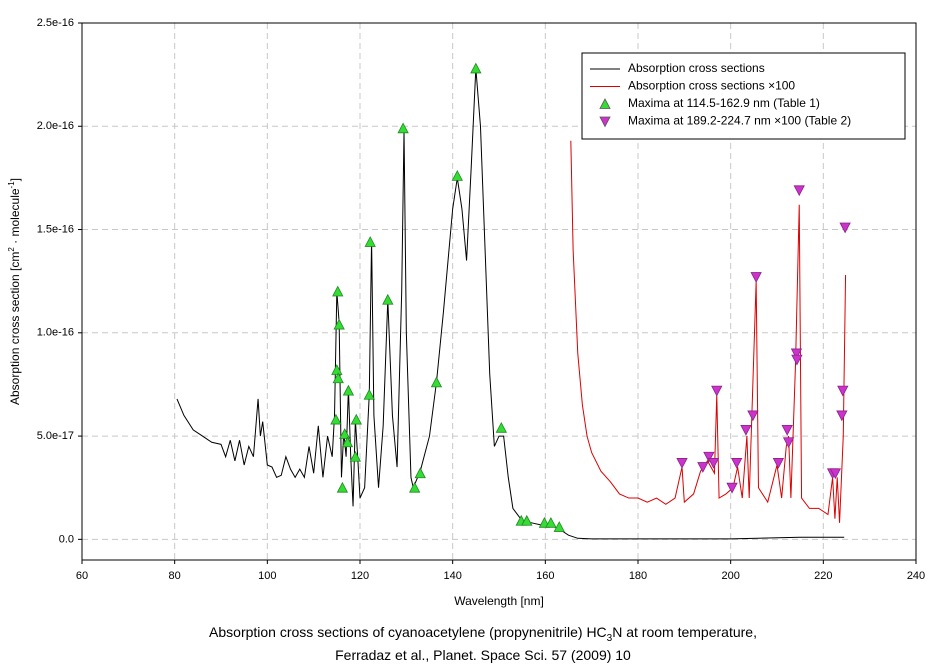 Image resolution: width=942 pixels, height=668 pixels. I want to click on x-tick-label: 180, so click(638, 576).